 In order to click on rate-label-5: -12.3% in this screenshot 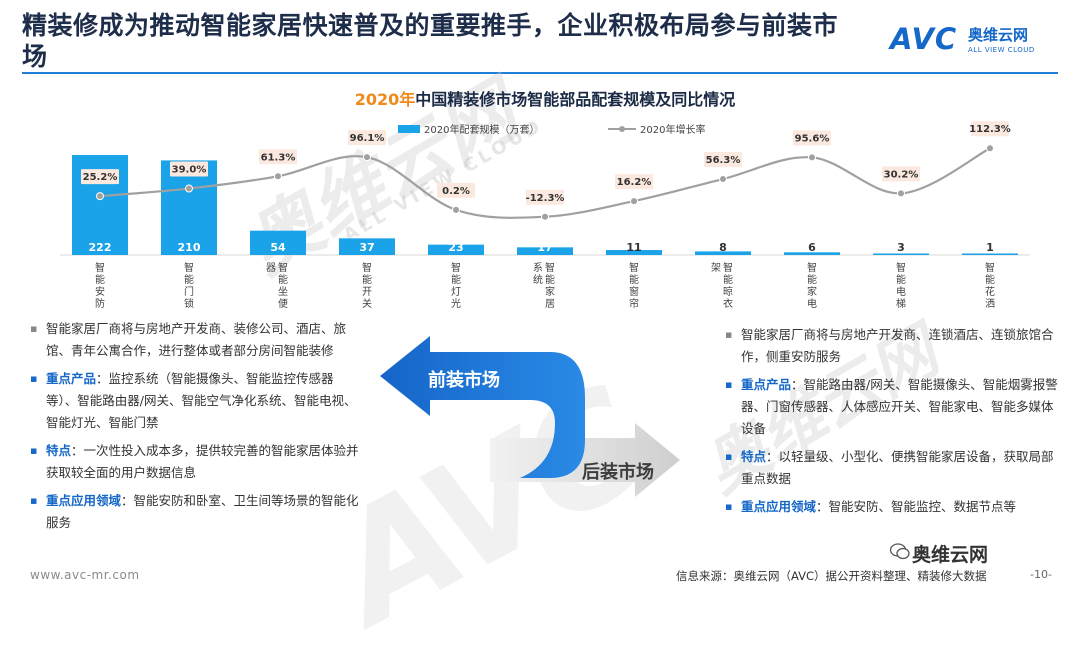, I will do `click(545, 198)`.